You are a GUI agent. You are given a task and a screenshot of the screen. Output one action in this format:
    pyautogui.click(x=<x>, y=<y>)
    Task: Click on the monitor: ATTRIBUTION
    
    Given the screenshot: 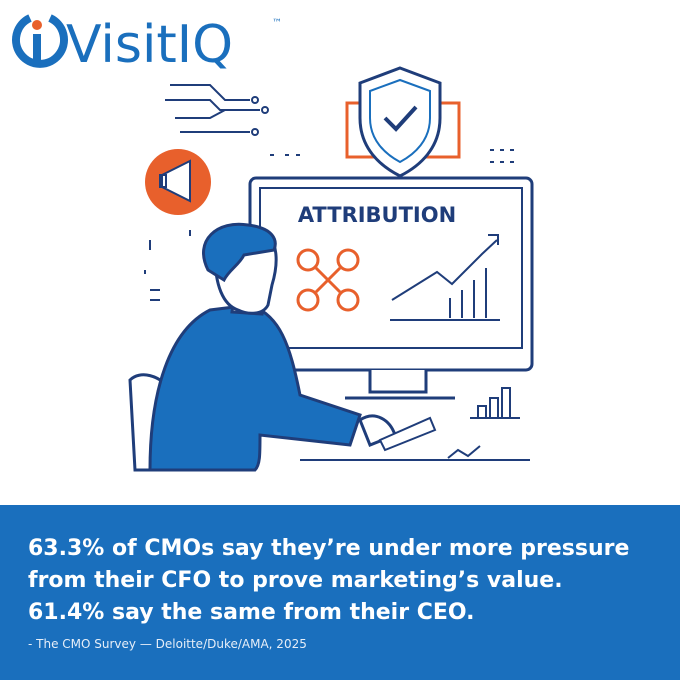 What is the action you would take?
    pyautogui.click(x=391, y=288)
    